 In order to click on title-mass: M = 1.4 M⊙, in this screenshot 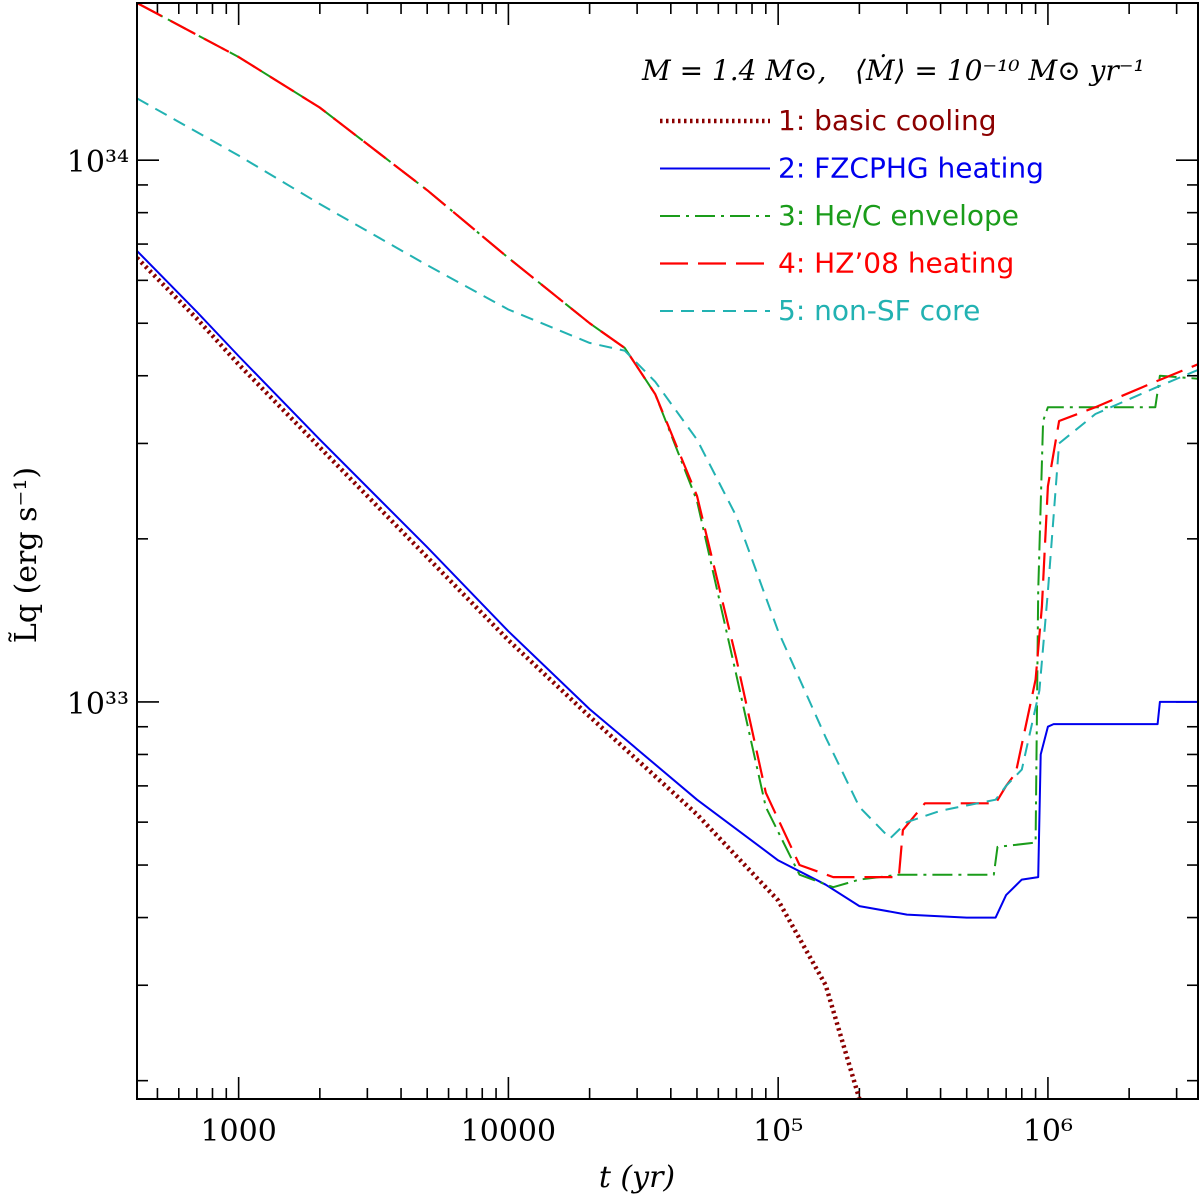, I will do `click(733, 70)`.